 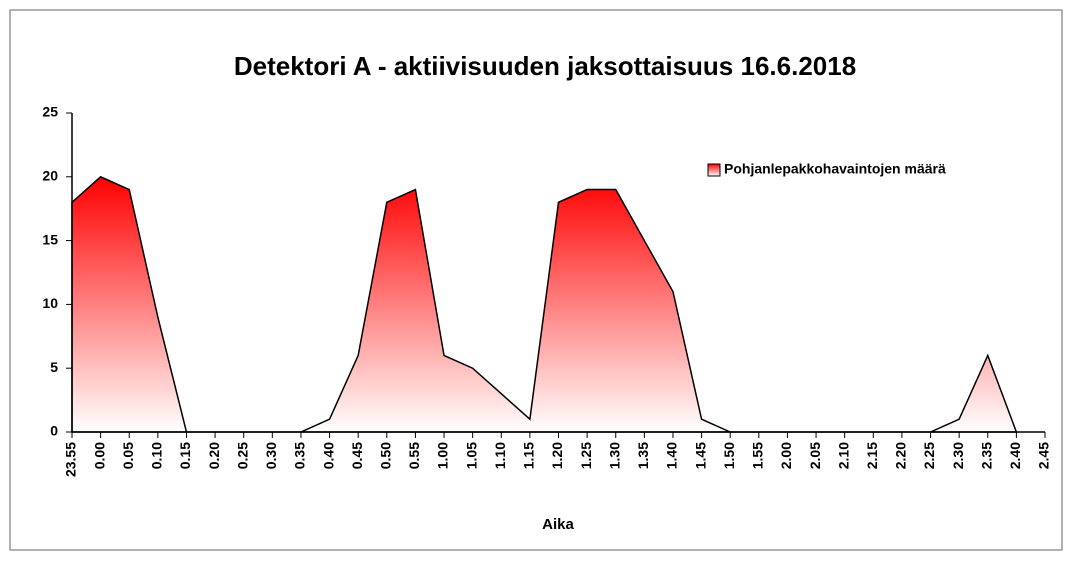 I want to click on x-tick-label: 2.30, so click(x=958, y=455).